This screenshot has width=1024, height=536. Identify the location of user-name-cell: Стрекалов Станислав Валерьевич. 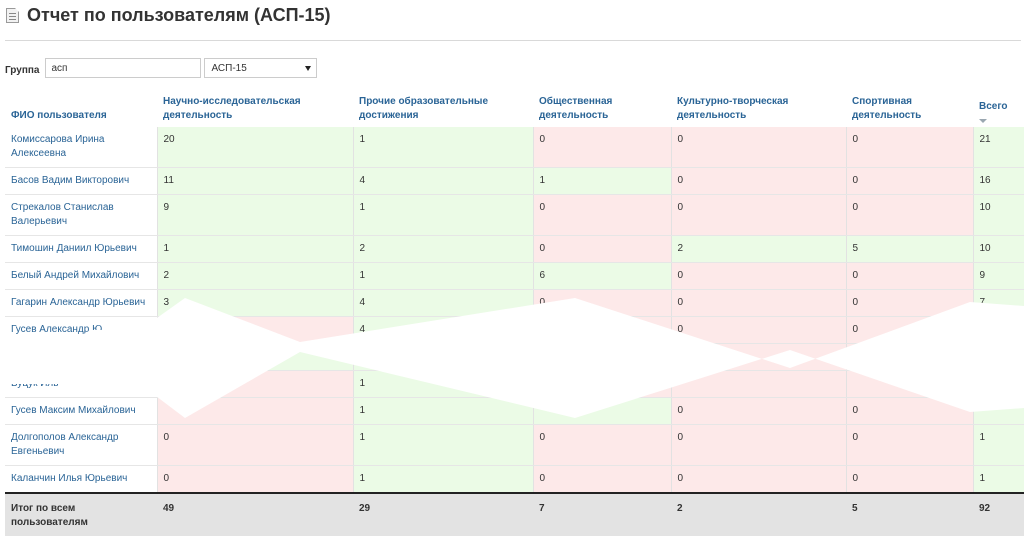
(81, 215).